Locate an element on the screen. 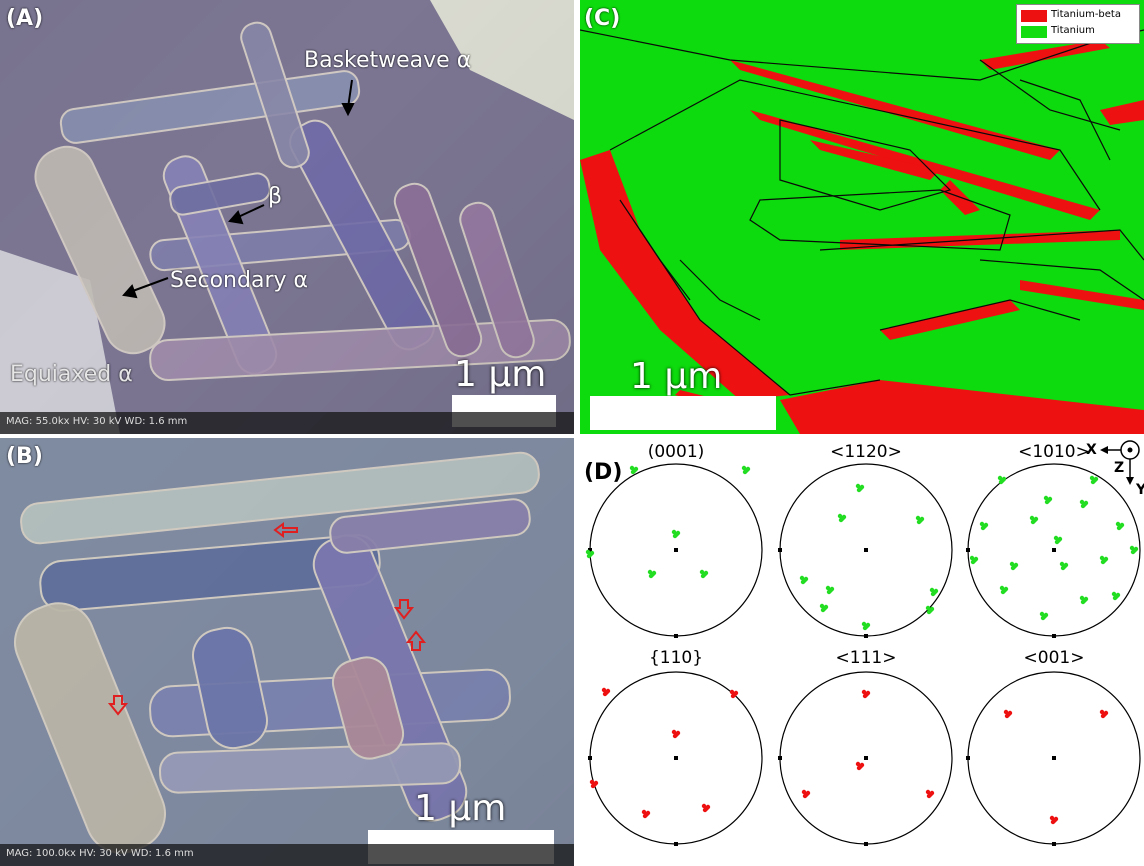 This screenshot has width=1144, height=866. pf-title-001: <001> is located at coordinates (1054, 658).